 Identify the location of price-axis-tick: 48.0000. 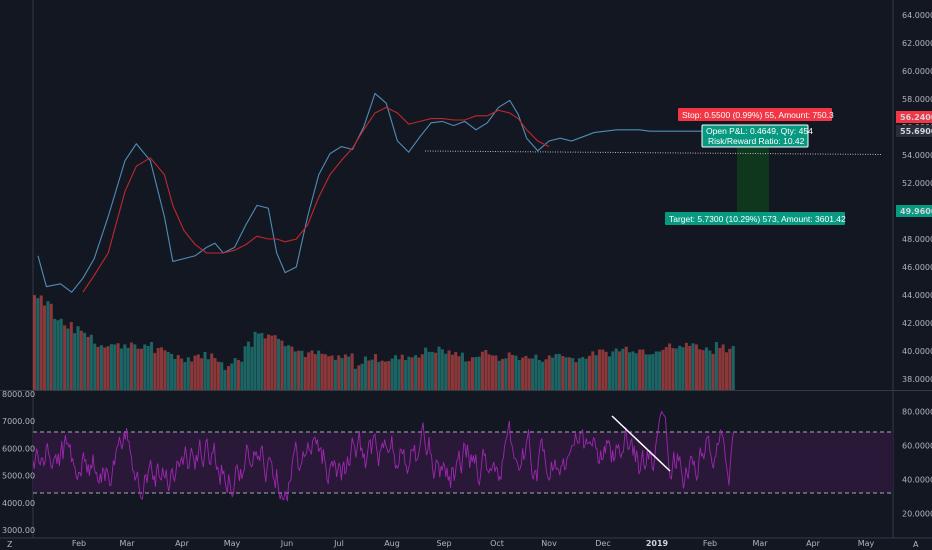
(917, 239).